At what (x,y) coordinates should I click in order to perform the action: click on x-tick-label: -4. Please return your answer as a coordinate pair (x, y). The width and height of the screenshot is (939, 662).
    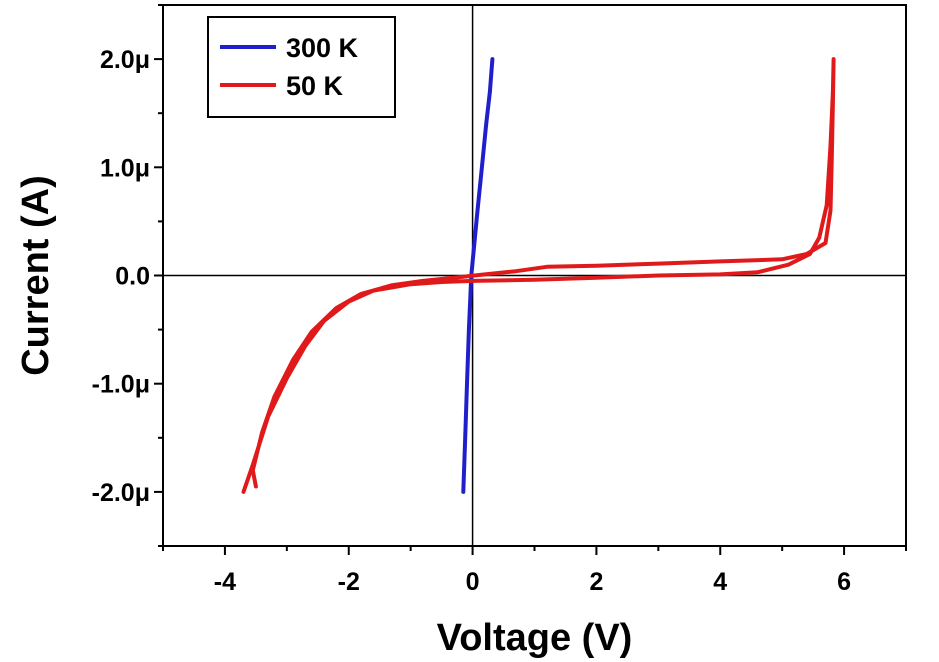
    Looking at the image, I should click on (225, 582).